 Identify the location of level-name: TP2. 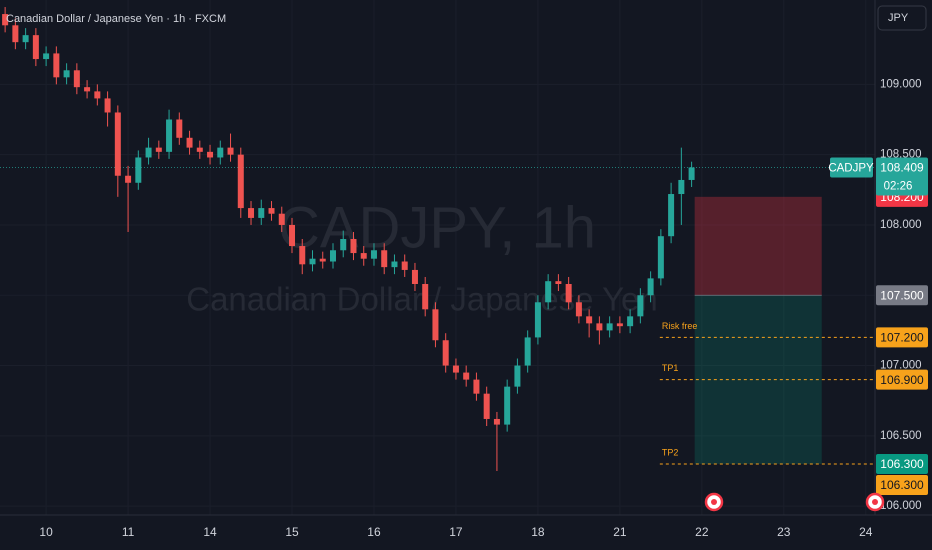
(670, 452).